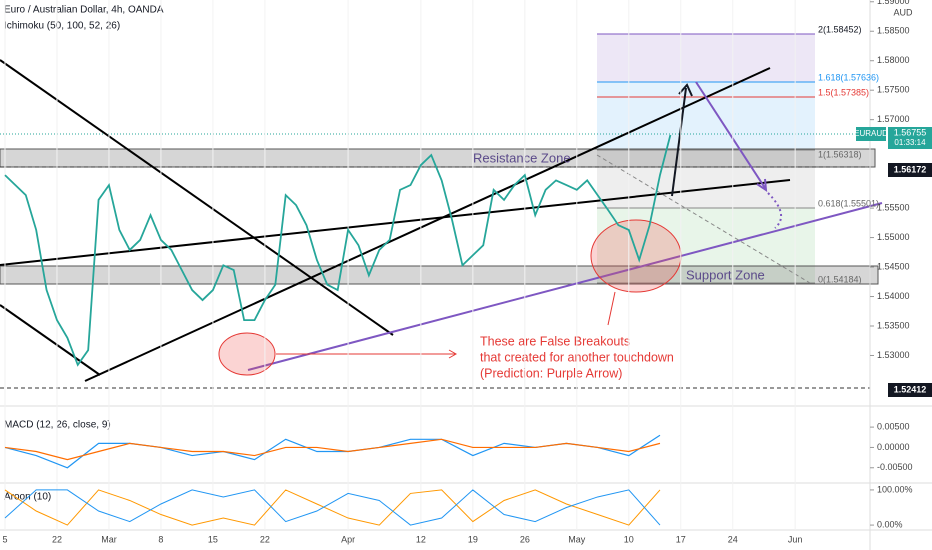 This screenshot has height=550, width=932. Describe the element at coordinates (893, 90) in the screenshot. I see `y-tick-label: 1.57500` at that location.